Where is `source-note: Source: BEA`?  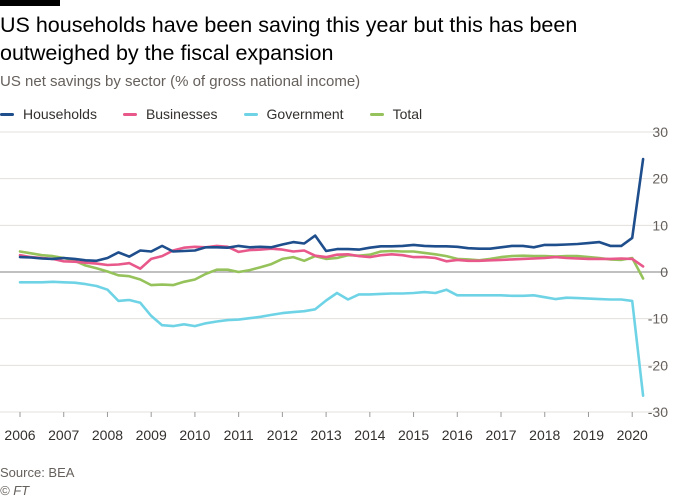 source-note: Source: BEA is located at coordinates (37, 472).